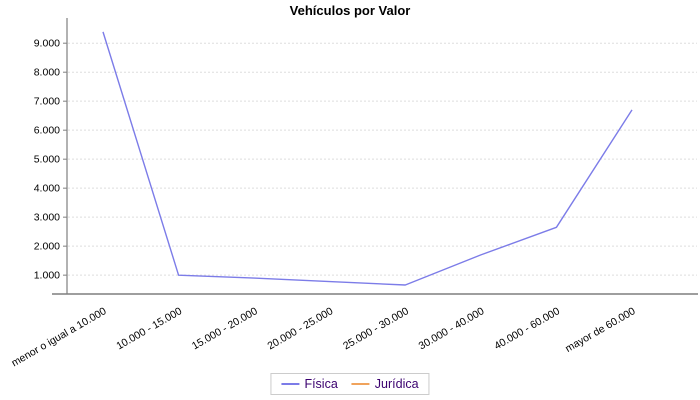 Image resolution: width=700 pixels, height=400 pixels. I want to click on x-category-label: 20.000 - 25.000, so click(301, 328).